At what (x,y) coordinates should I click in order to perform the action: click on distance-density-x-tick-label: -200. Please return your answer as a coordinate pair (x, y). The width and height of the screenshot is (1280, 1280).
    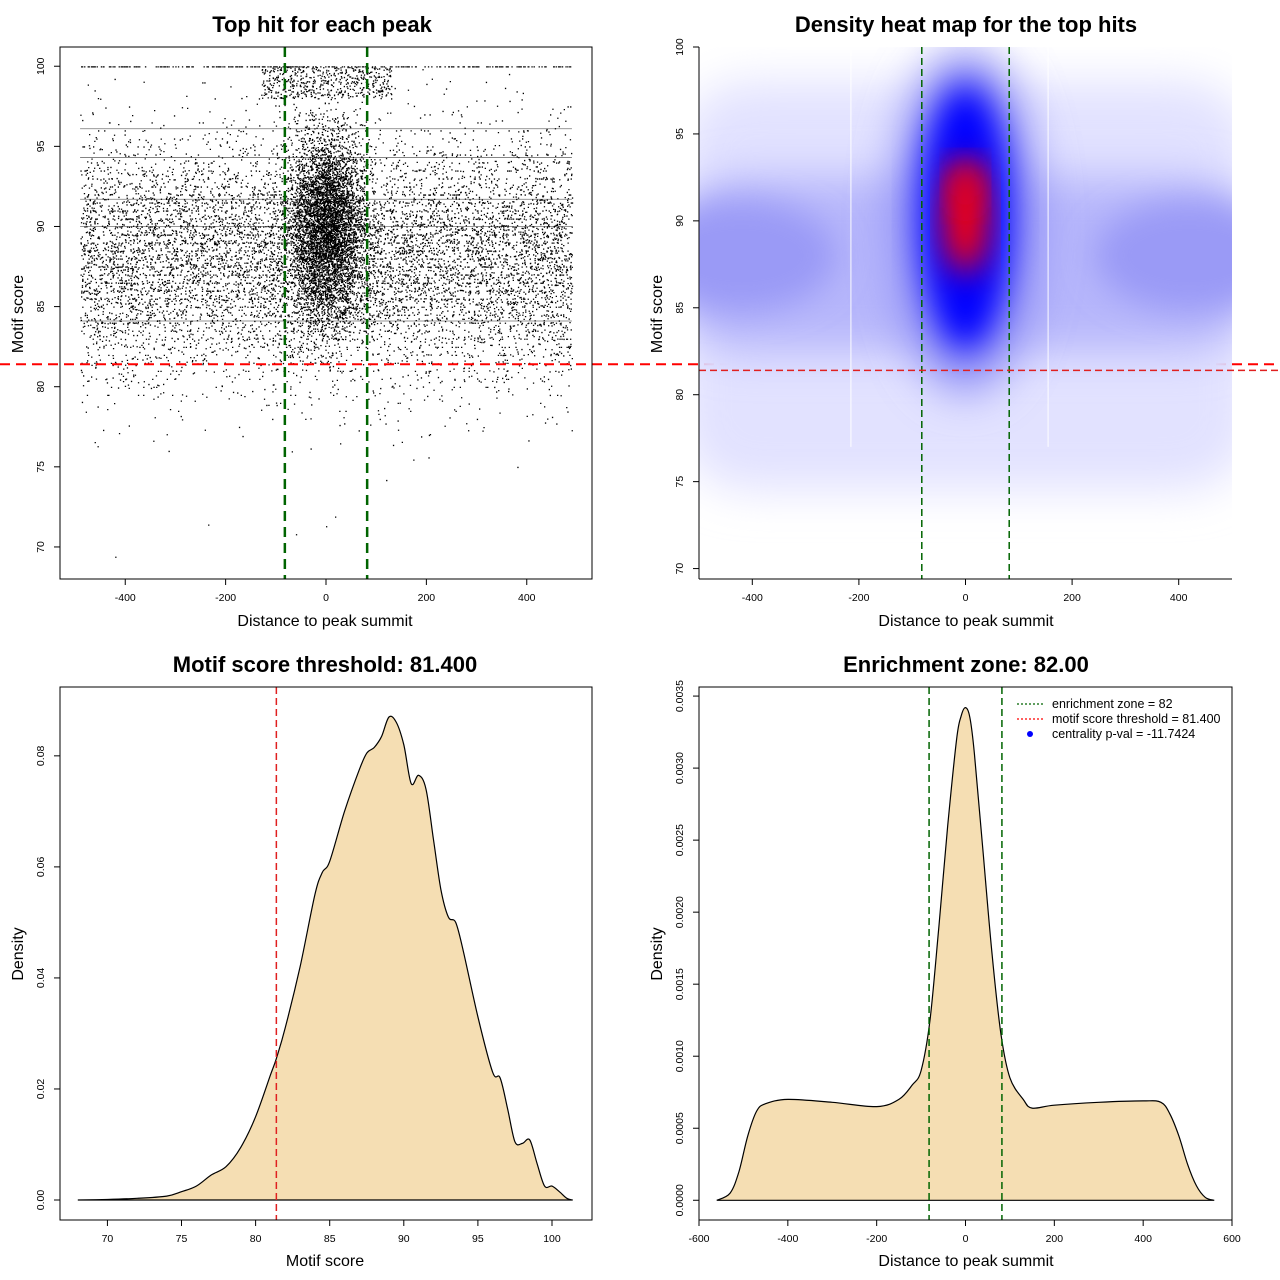
    Looking at the image, I should click on (876, 1239).